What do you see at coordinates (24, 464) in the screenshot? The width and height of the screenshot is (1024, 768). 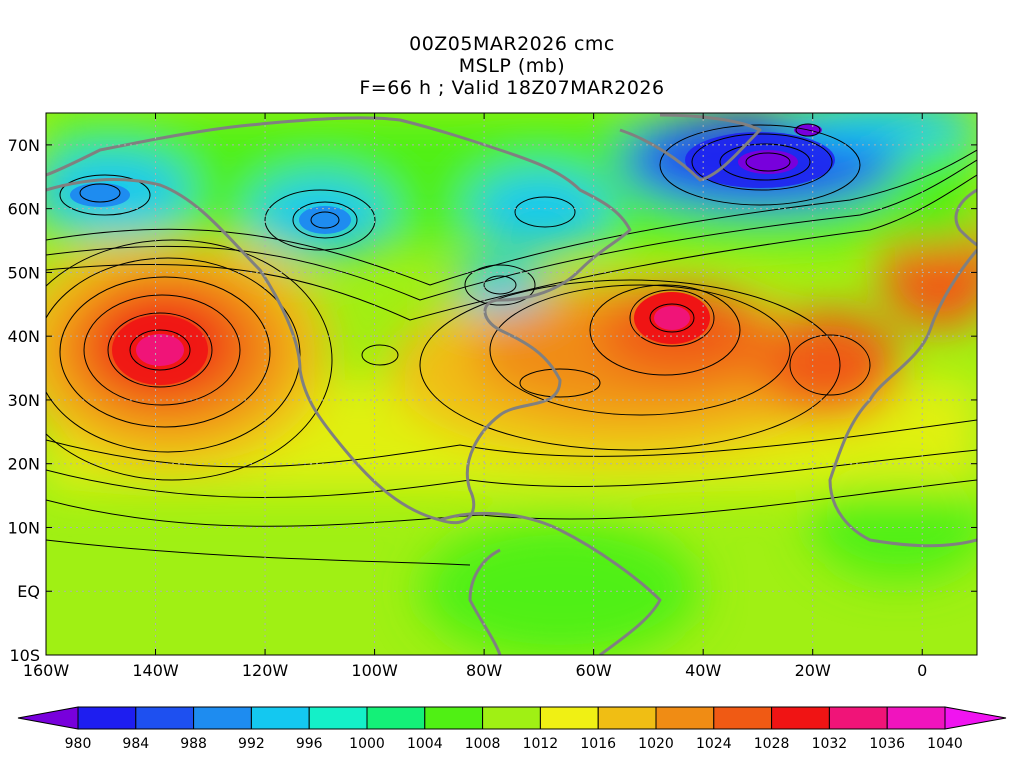 I see `y-tick-label: 20N` at bounding box center [24, 464].